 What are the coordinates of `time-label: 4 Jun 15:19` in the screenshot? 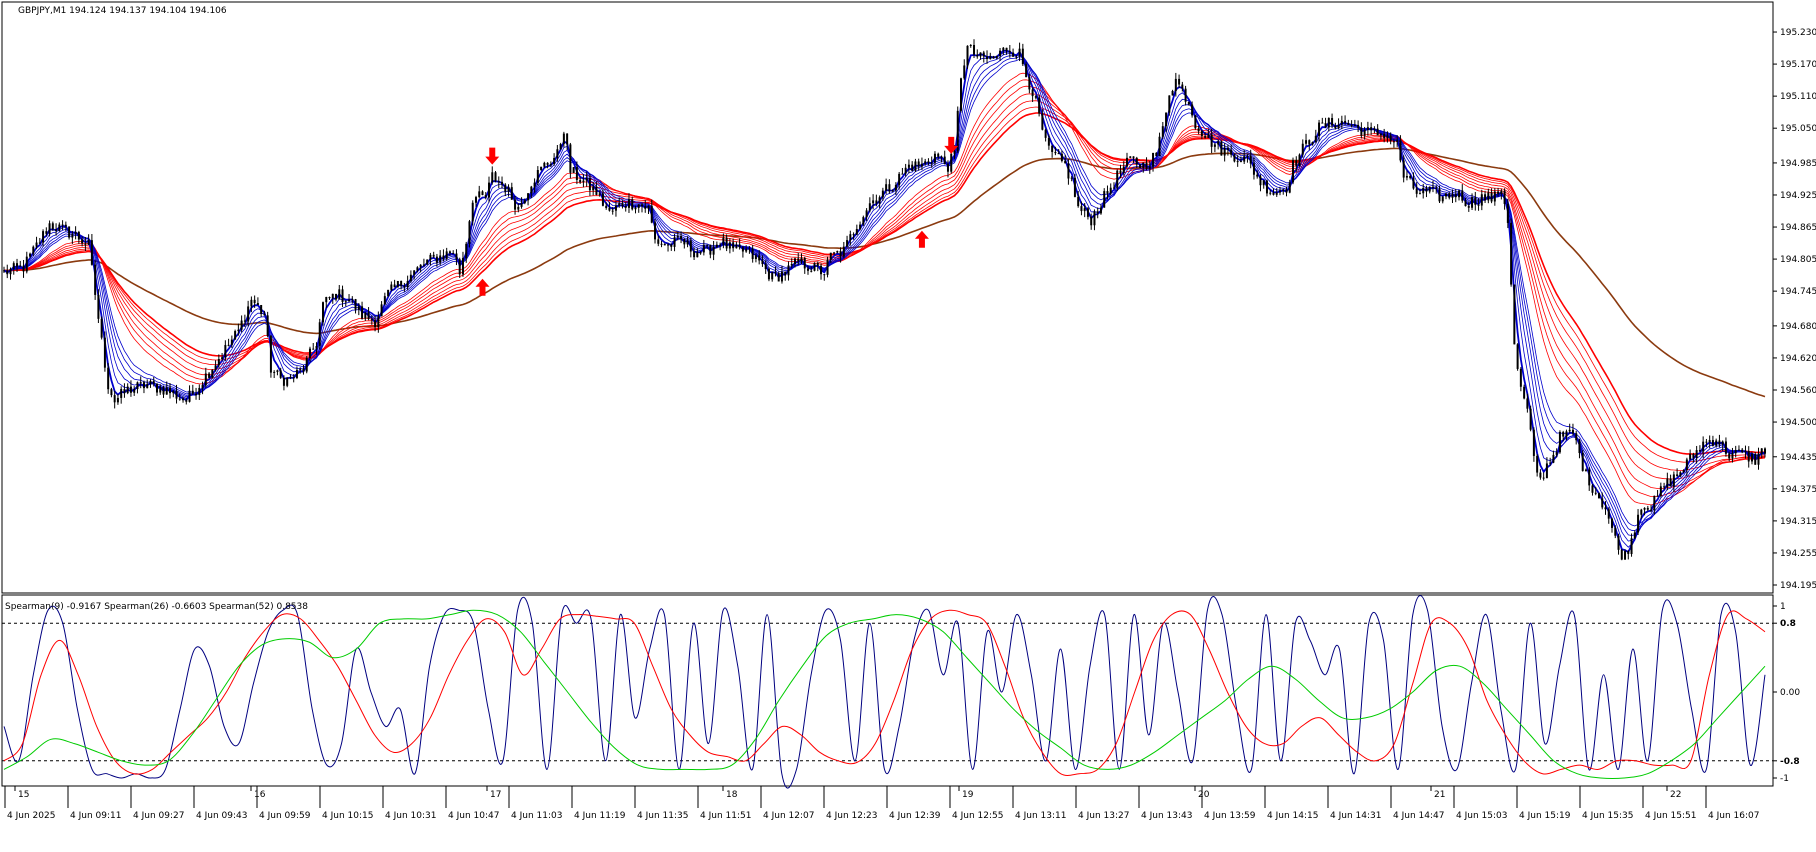 It's located at (1545, 816).